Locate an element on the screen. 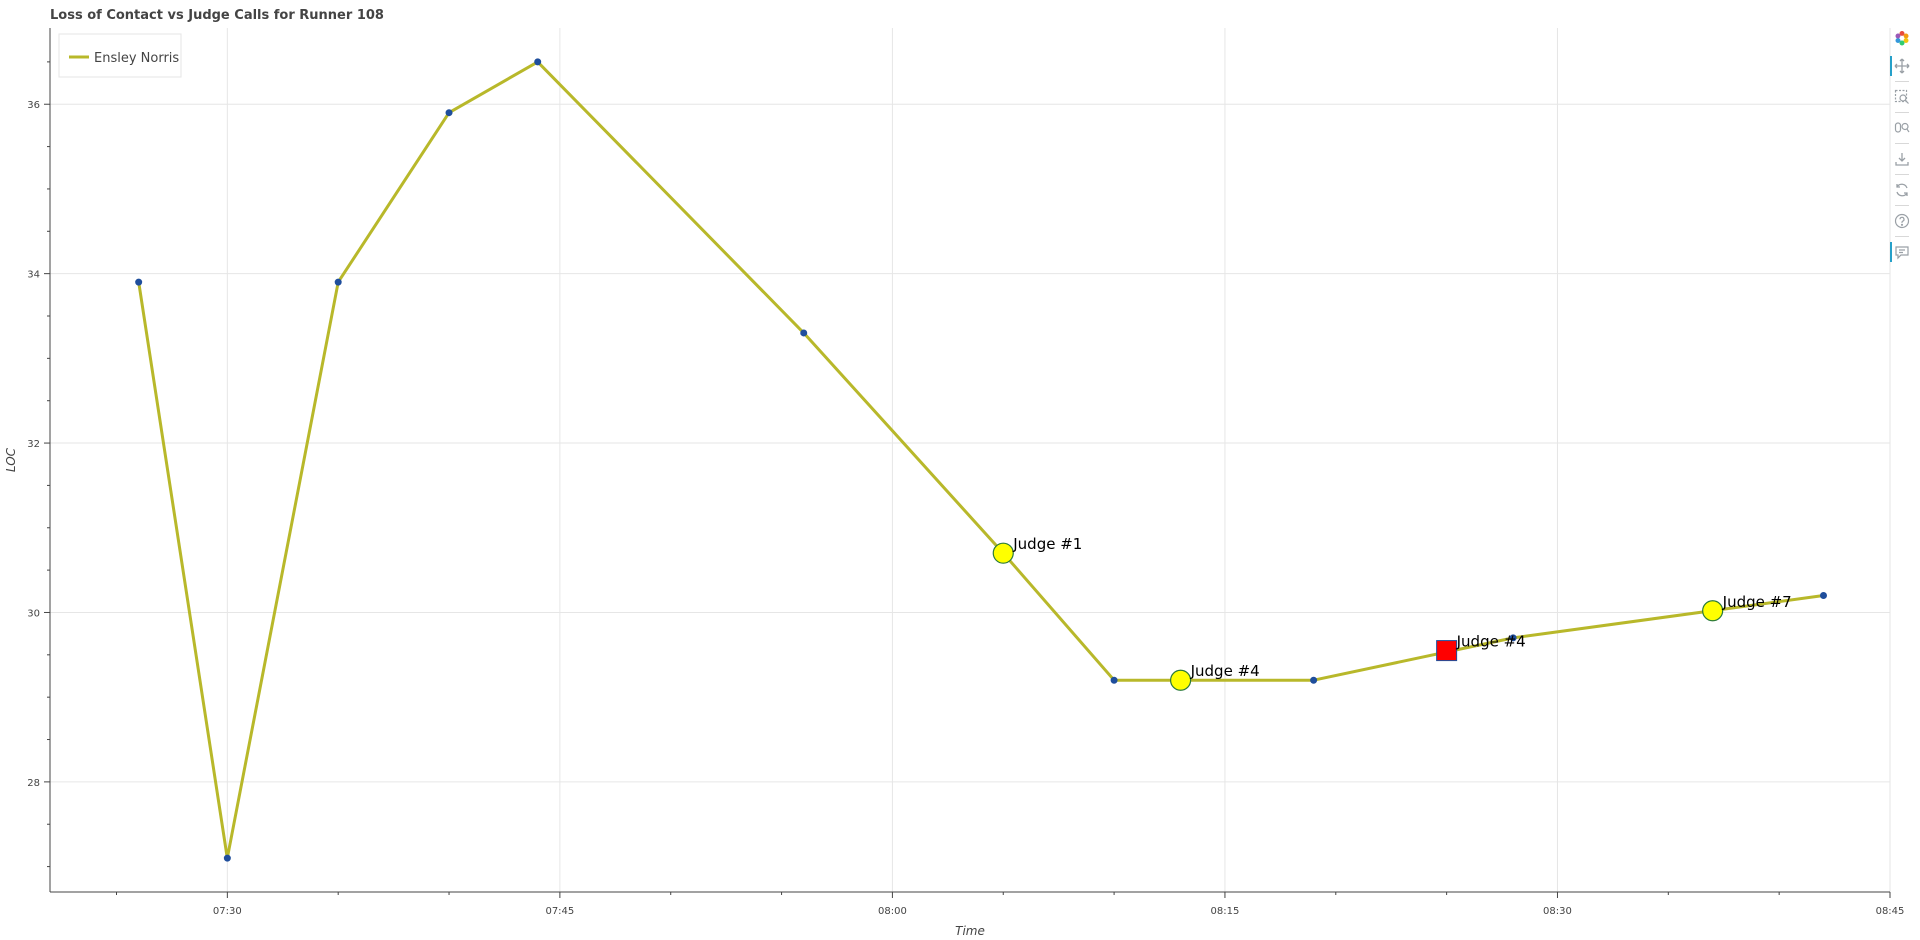  y-tick-label: 30 is located at coordinates (33, 613).